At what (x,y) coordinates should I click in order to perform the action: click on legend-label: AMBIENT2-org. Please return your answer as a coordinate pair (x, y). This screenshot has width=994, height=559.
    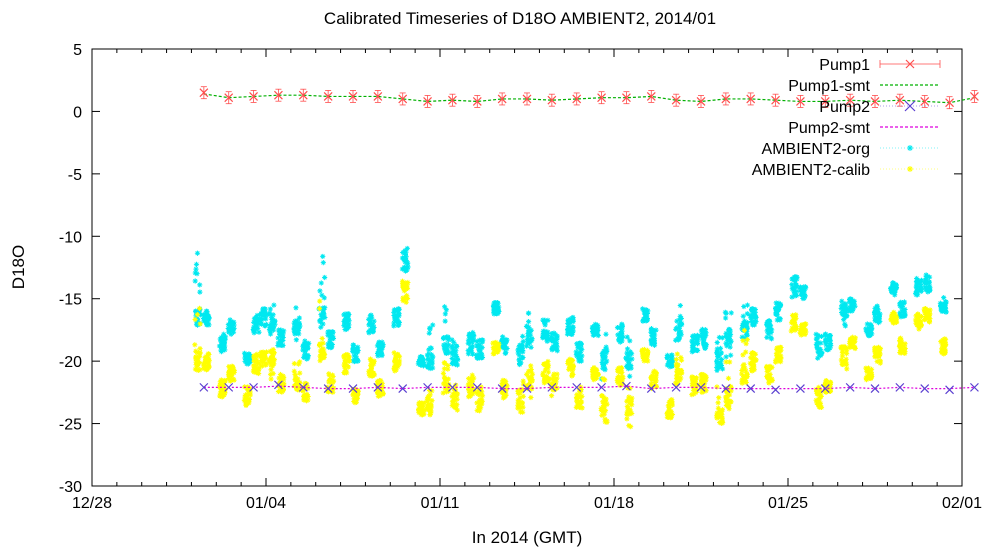
    Looking at the image, I should click on (816, 149).